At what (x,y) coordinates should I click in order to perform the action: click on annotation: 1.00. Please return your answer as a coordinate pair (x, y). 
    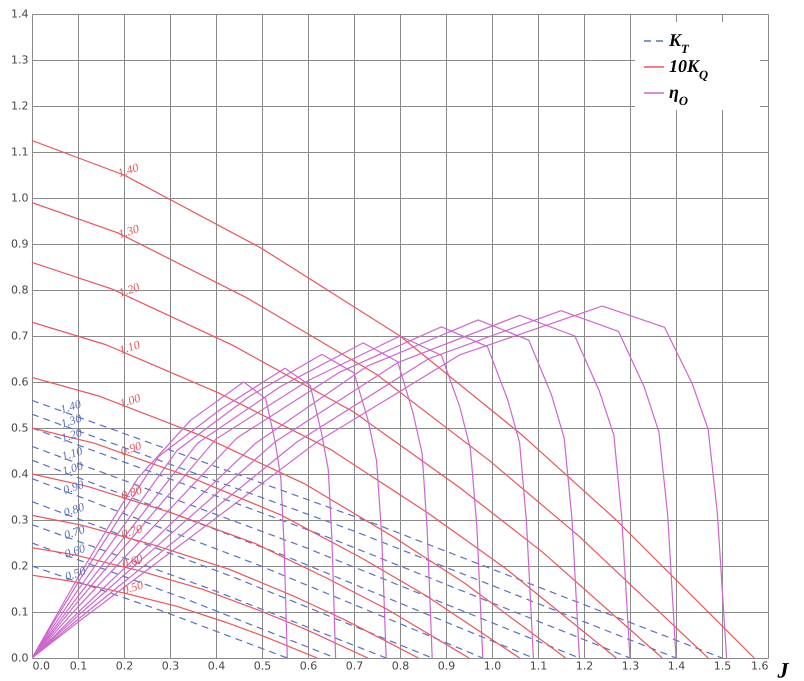
    Looking at the image, I should click on (130, 400).